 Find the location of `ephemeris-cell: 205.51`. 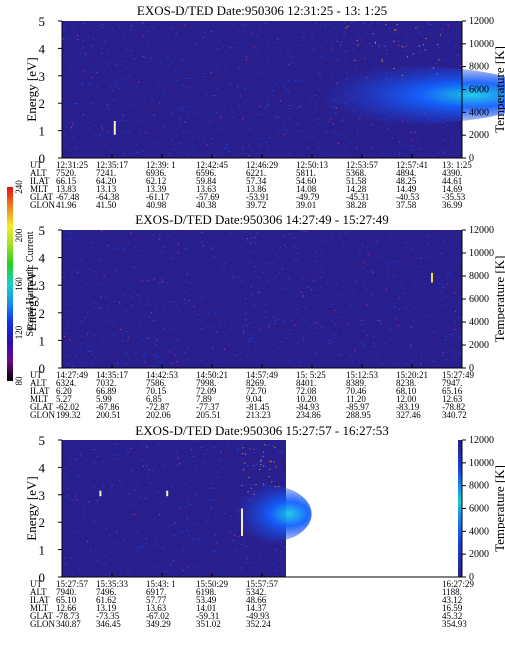

ephemeris-cell: 205.51 is located at coordinates (208, 415).